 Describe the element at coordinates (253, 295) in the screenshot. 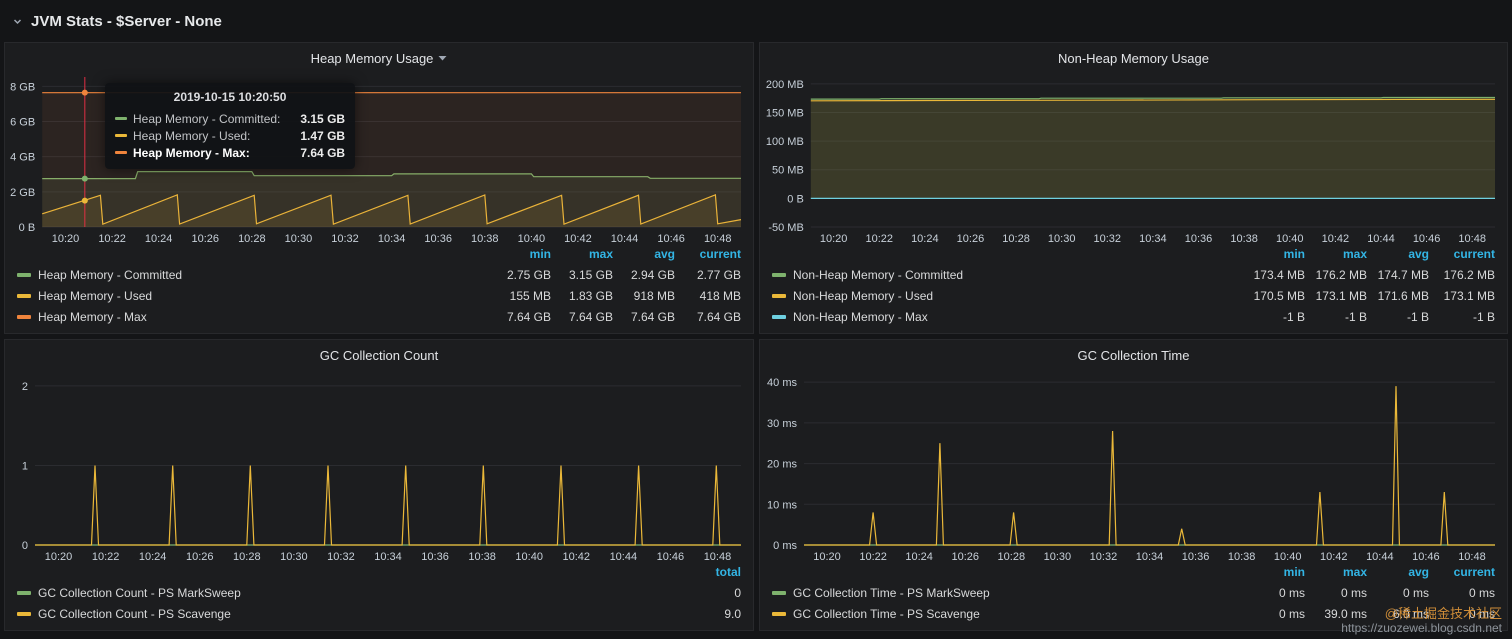

I see `legend-series-toggle: Heap Memory - Used` at that location.